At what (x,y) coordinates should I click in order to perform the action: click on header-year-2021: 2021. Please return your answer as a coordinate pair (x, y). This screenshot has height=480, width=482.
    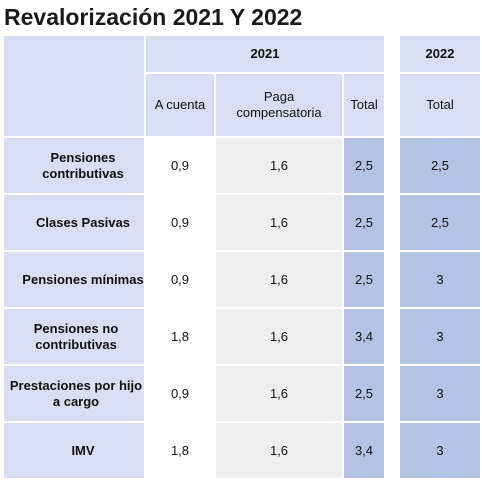
    Looking at the image, I should click on (266, 55).